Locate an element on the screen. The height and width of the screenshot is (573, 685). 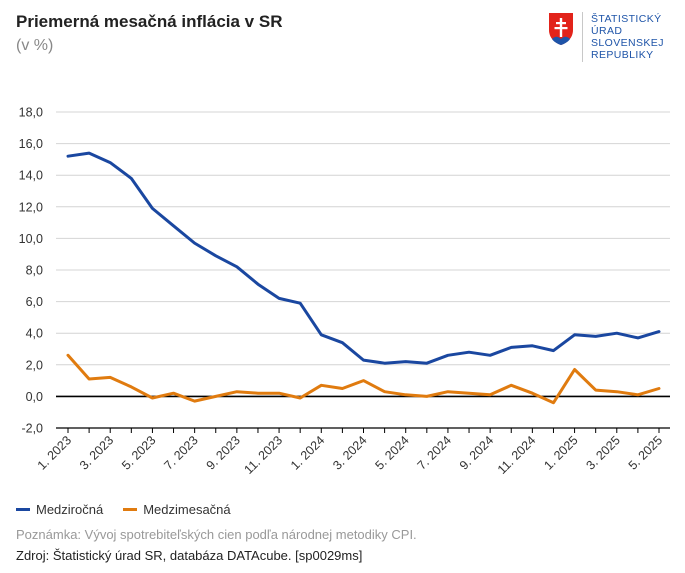
x-tick-label: 3. 2025 is located at coordinates (603, 452).